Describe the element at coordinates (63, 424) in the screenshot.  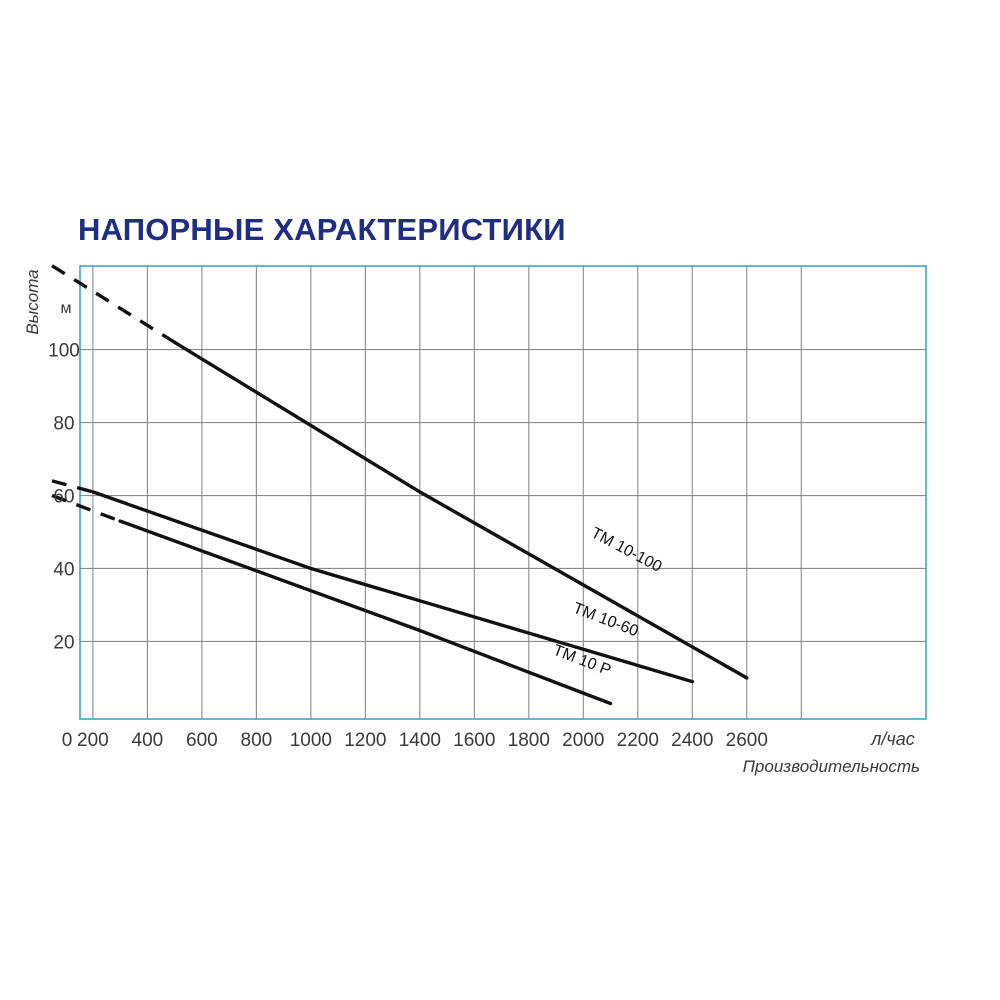
I see `y-tick-label: 80` at that location.